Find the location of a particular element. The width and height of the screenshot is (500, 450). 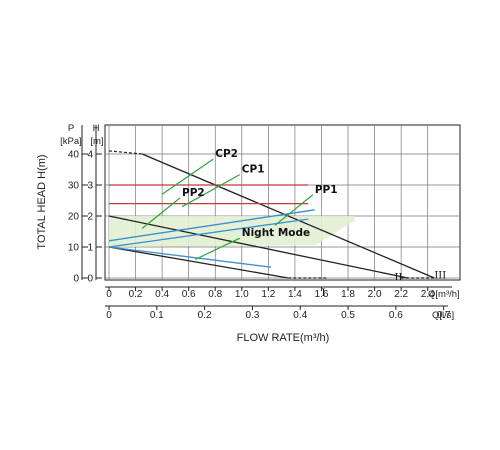

q-m3h-tick-label: 0.2 is located at coordinates (136, 294).